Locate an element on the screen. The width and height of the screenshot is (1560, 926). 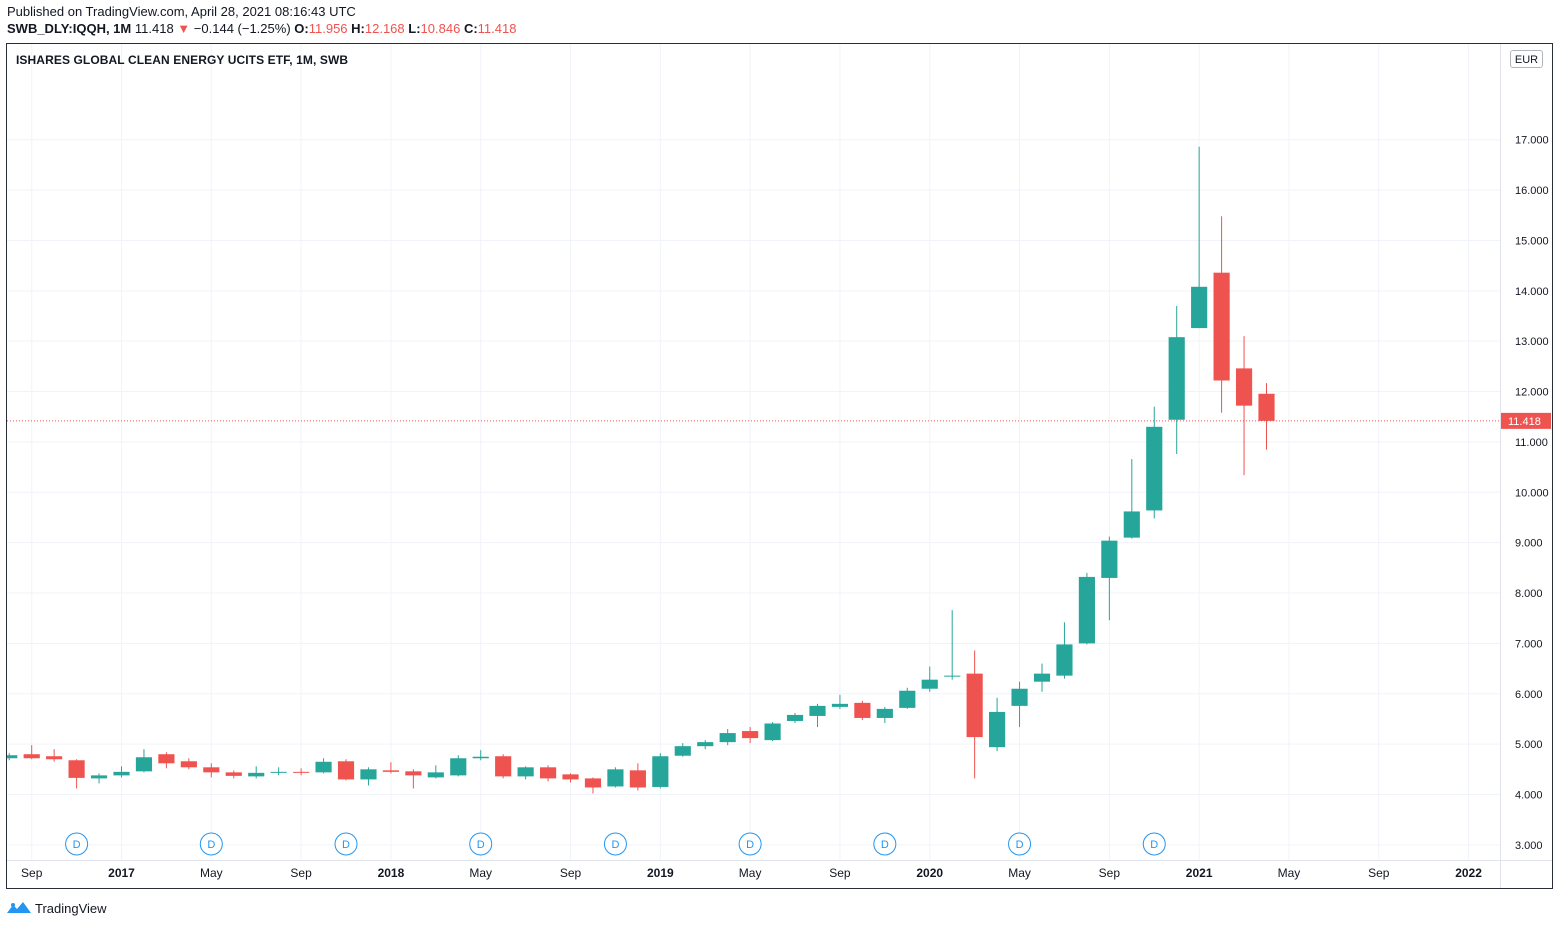
y-tick-label: 6.000 is located at coordinates (1529, 695).